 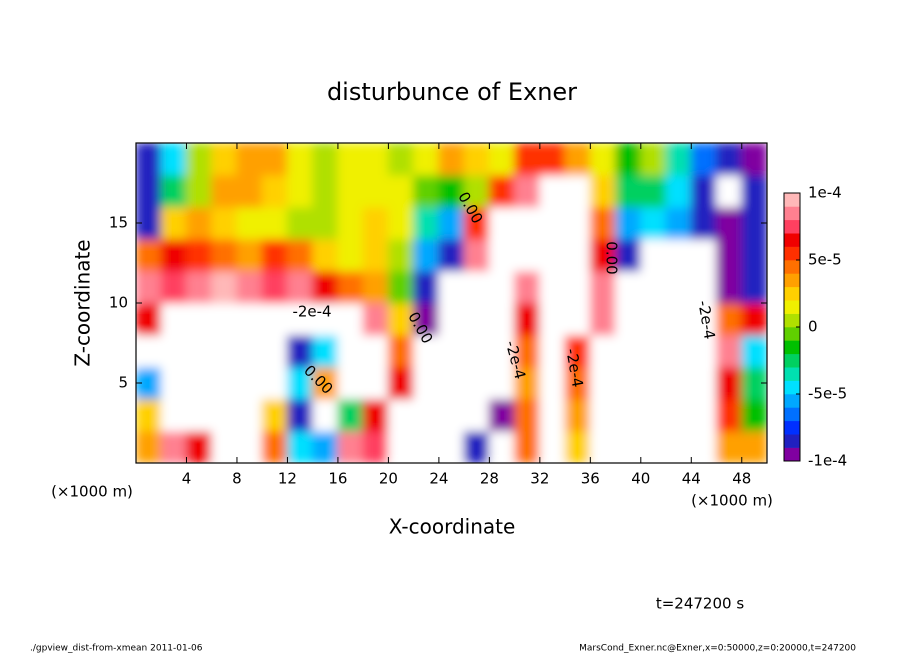 I want to click on y-tick-label: 10, so click(x=118, y=303).